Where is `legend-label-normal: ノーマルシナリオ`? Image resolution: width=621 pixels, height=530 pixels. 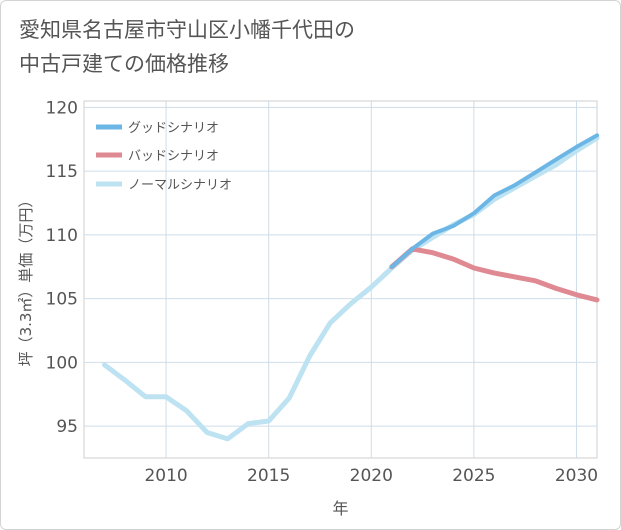
legend-label-normal: ノーマルシナリオ is located at coordinates (180, 185).